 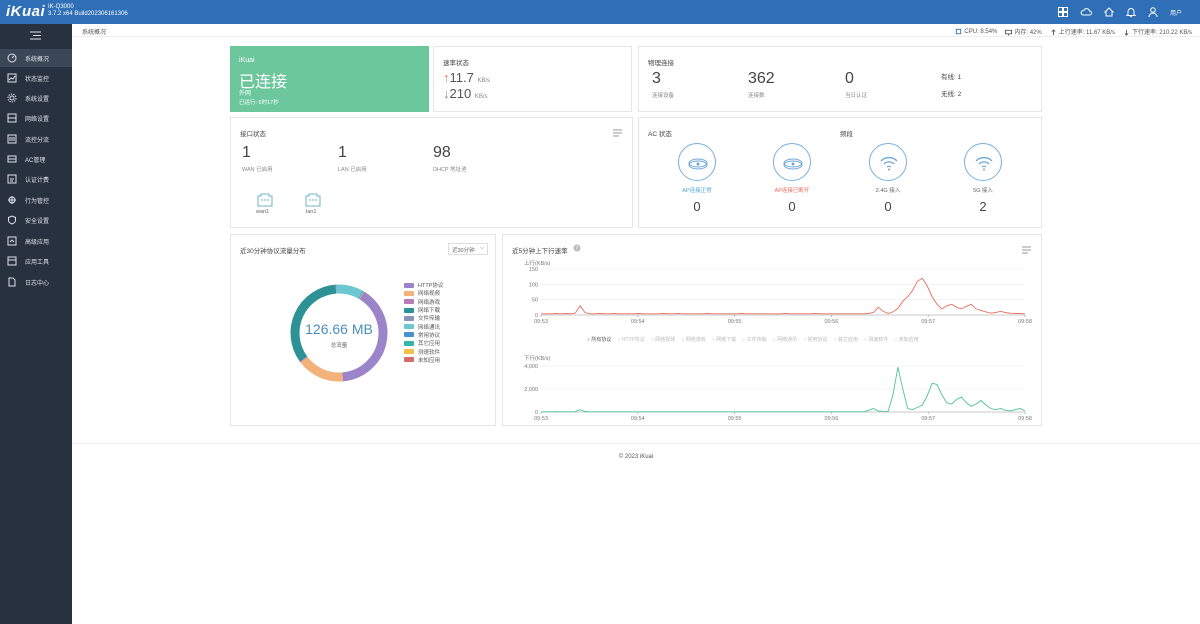 What do you see at coordinates (429, 327) in the screenshot?
I see `legend-label: 网络通讯` at bounding box center [429, 327].